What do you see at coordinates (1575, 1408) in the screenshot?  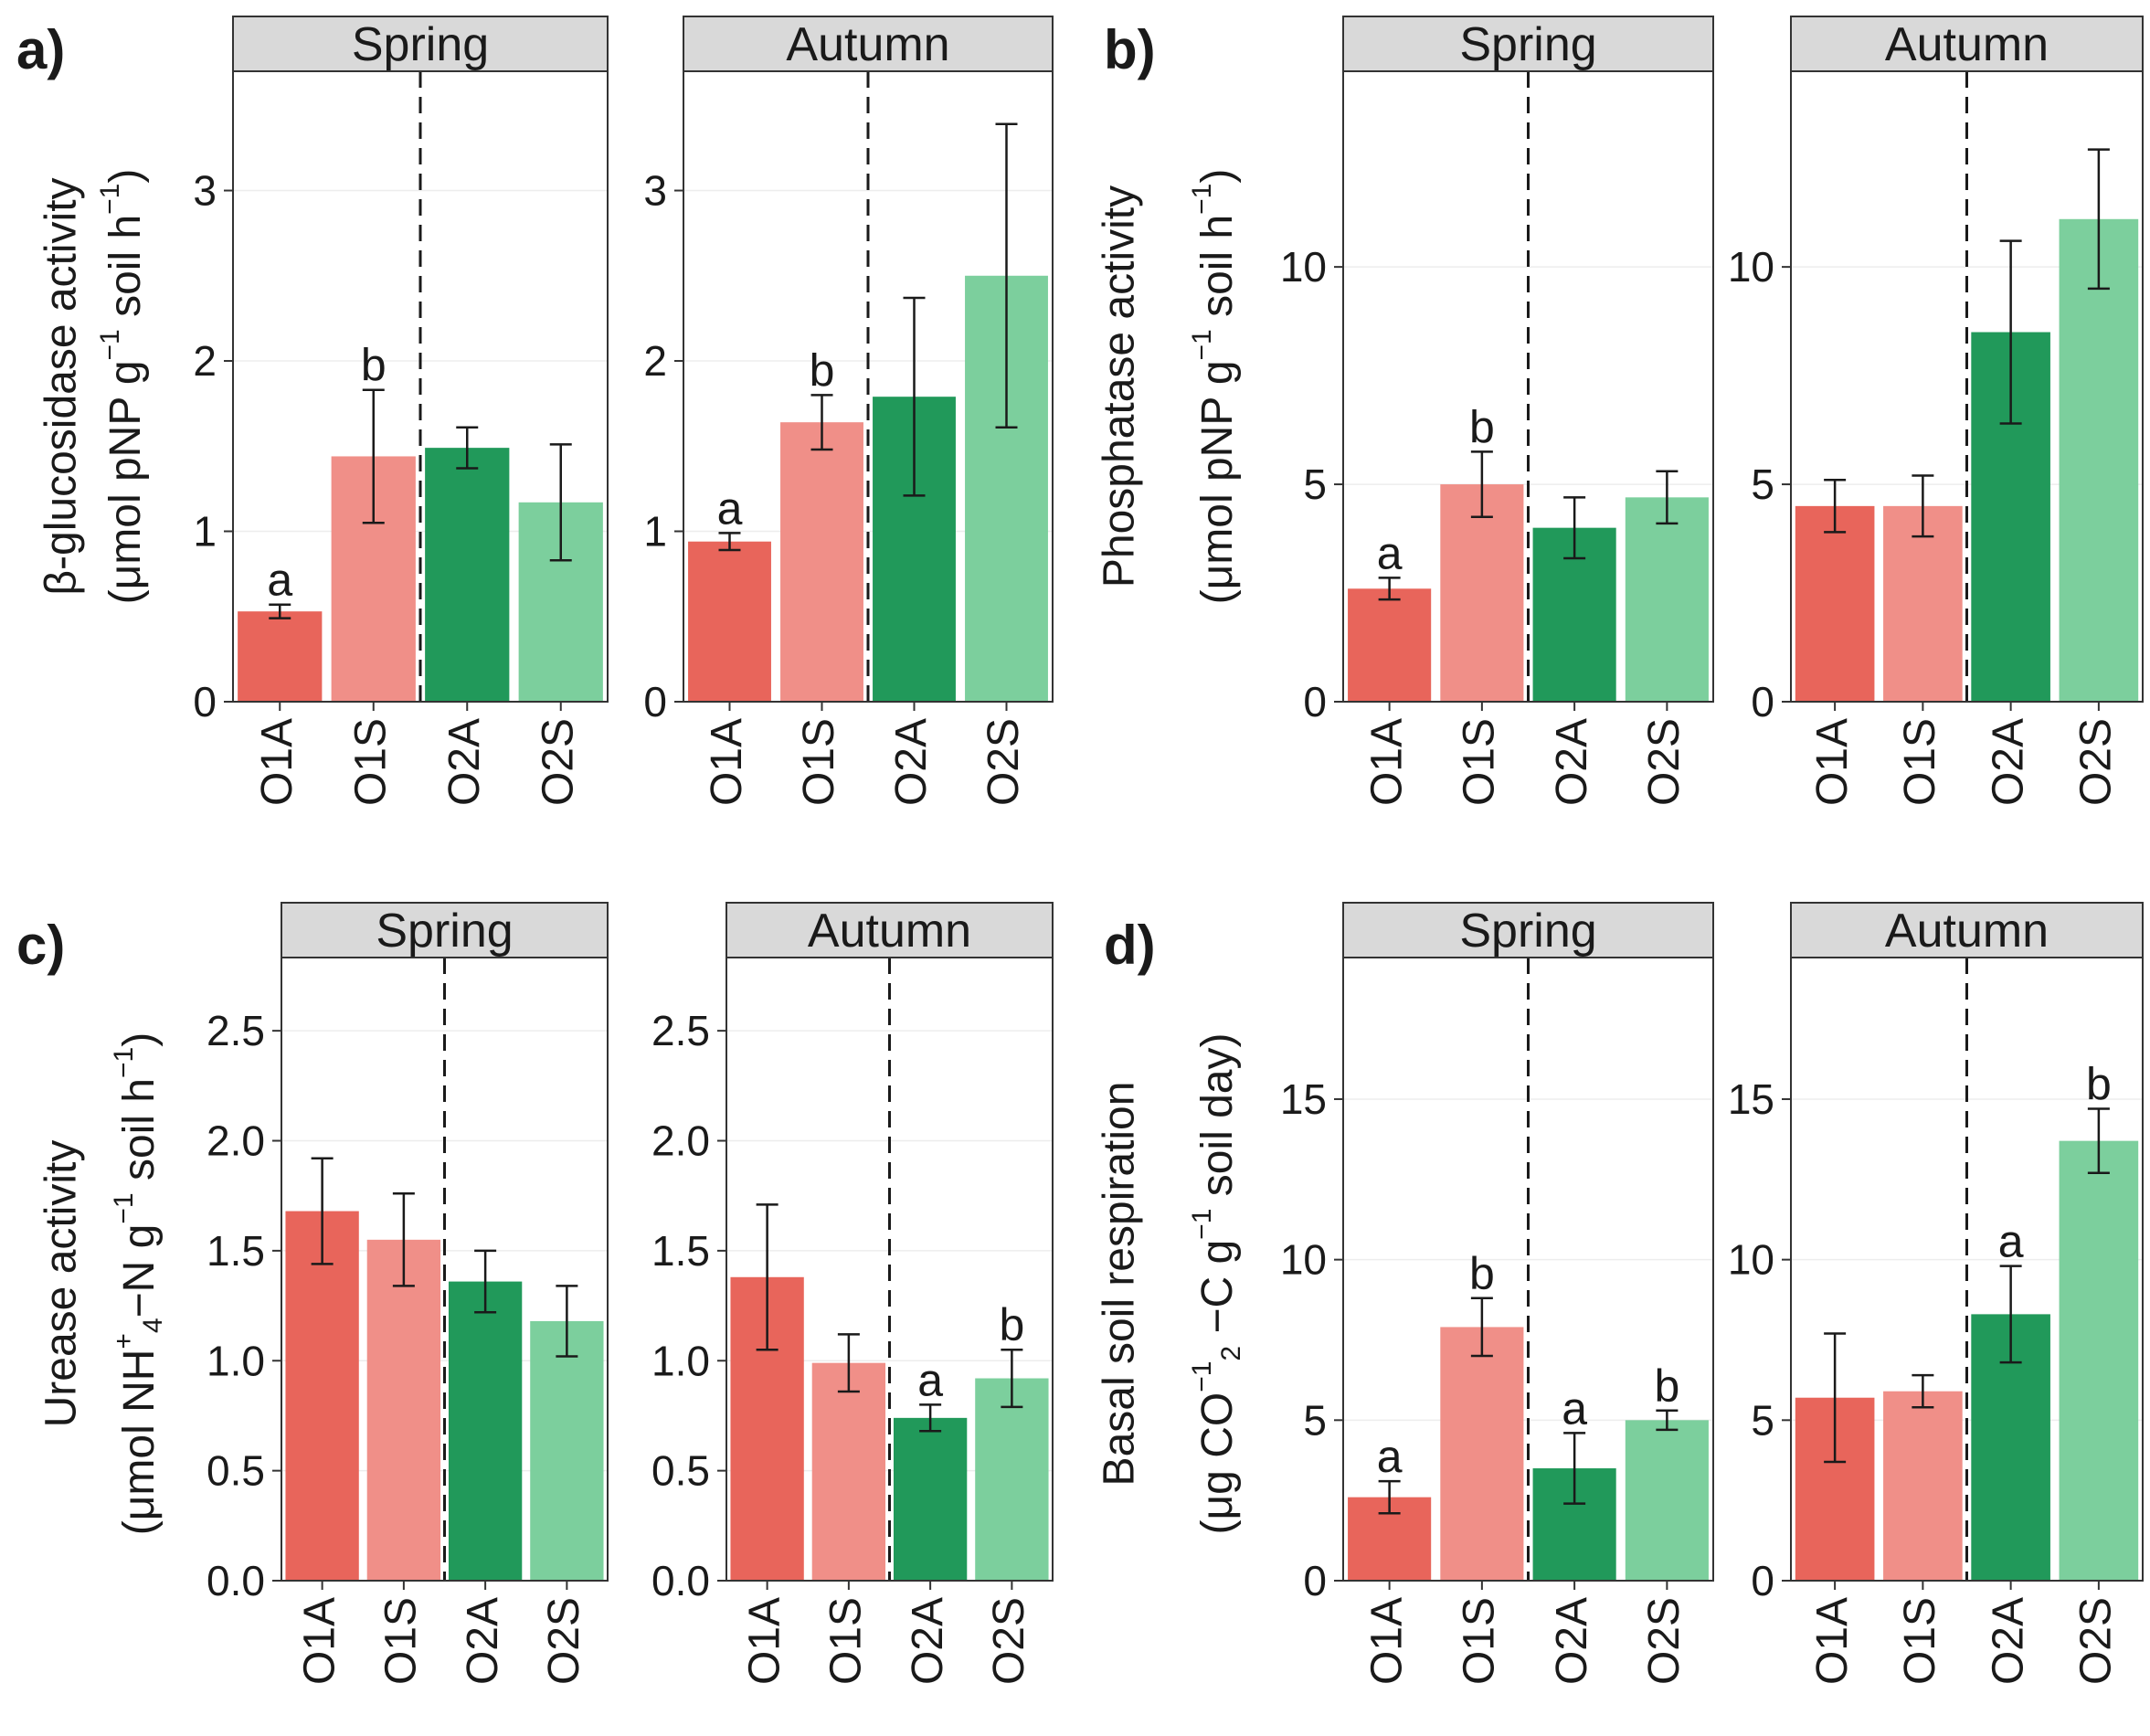 I see `significance-letter-O2A: a` at bounding box center [1575, 1408].